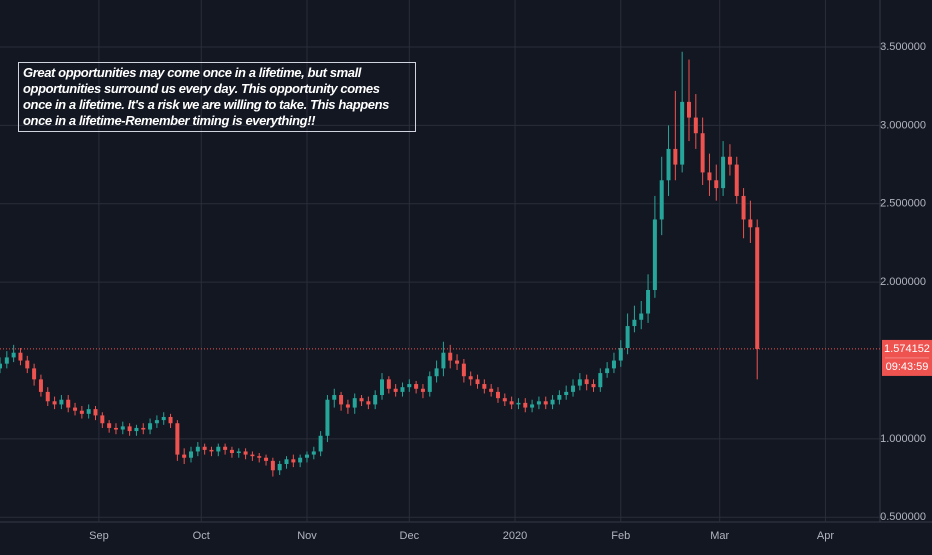 Image resolution: width=932 pixels, height=555 pixels. Describe the element at coordinates (903, 282) in the screenshot. I see `y-tick-label: 2.000000` at that location.